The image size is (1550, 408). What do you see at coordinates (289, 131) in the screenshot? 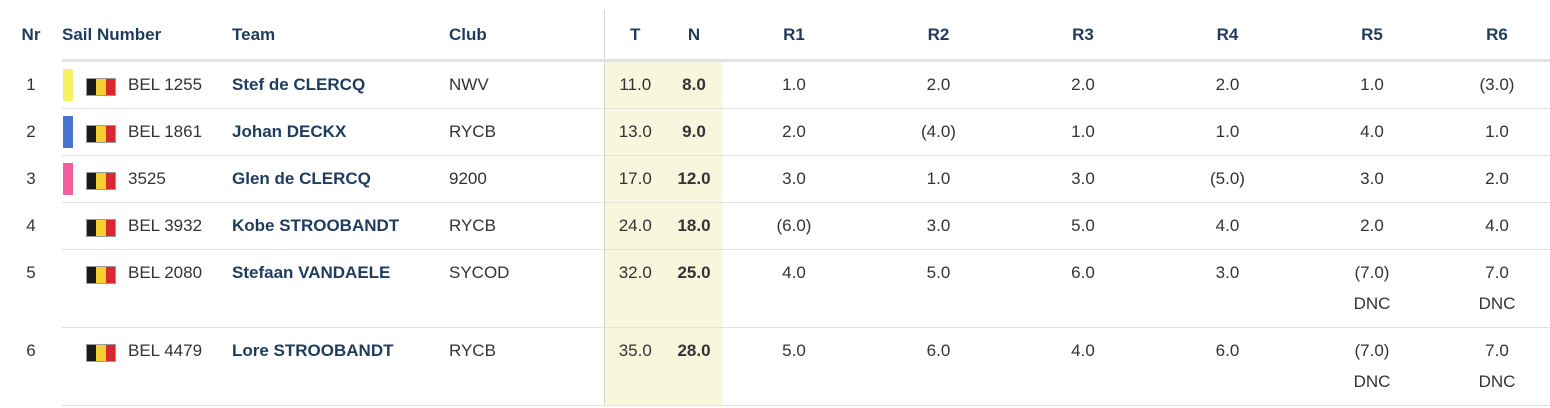
I see `team-name-link: Johan DECKX` at bounding box center [289, 131].